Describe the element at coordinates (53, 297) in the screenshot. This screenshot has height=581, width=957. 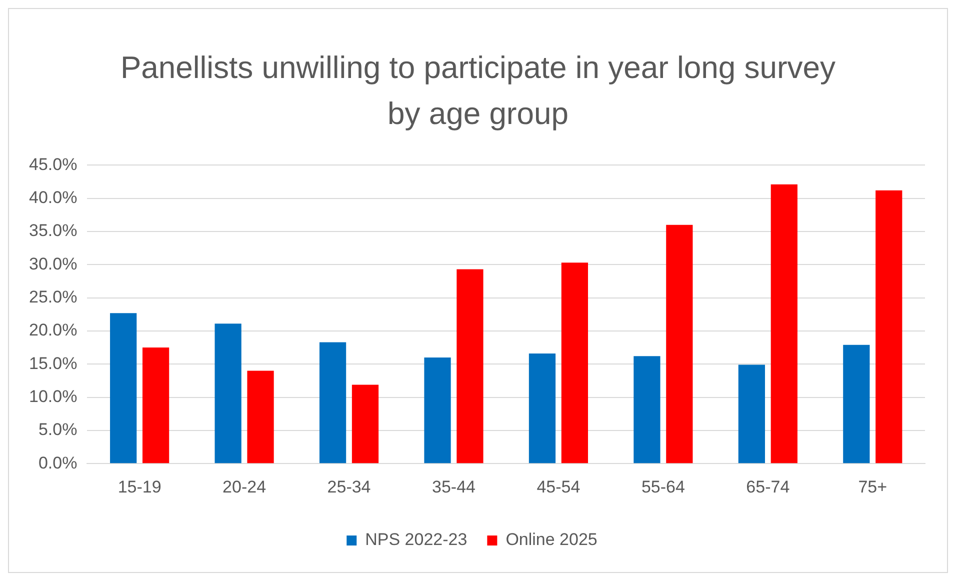
I see `y-tick-label: 25.0%` at that location.